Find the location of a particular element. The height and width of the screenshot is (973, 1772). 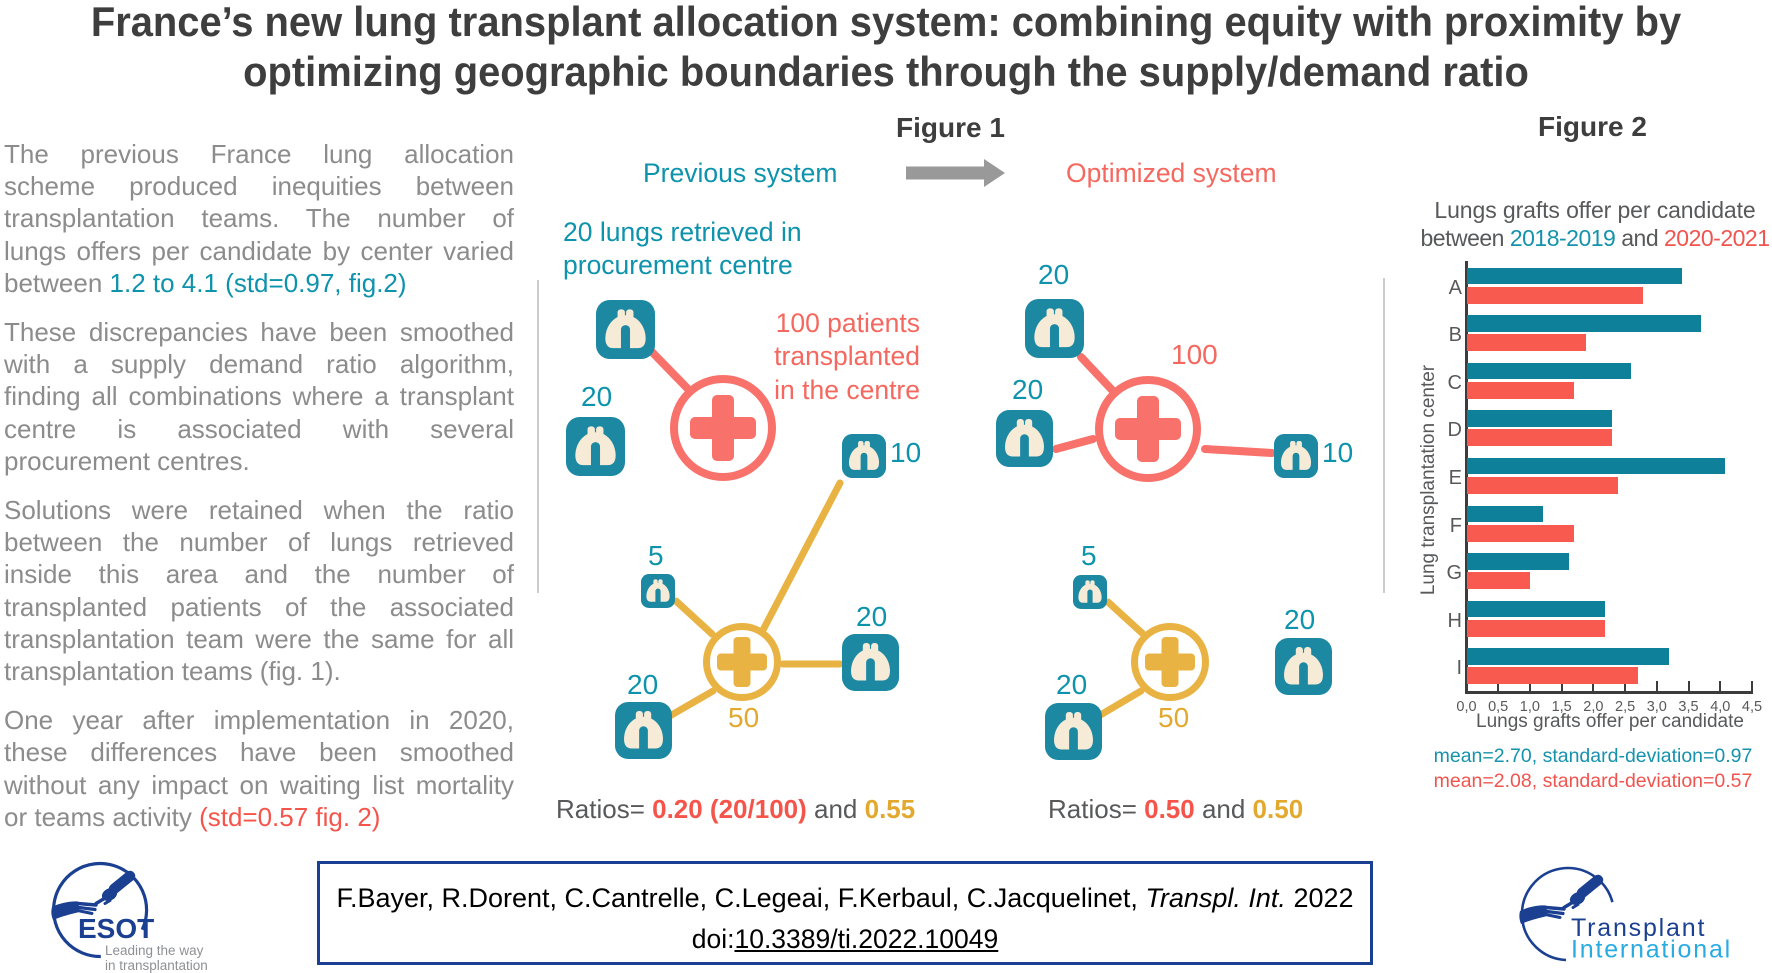

svg-text: Transplant is located at coordinates (1638, 928).